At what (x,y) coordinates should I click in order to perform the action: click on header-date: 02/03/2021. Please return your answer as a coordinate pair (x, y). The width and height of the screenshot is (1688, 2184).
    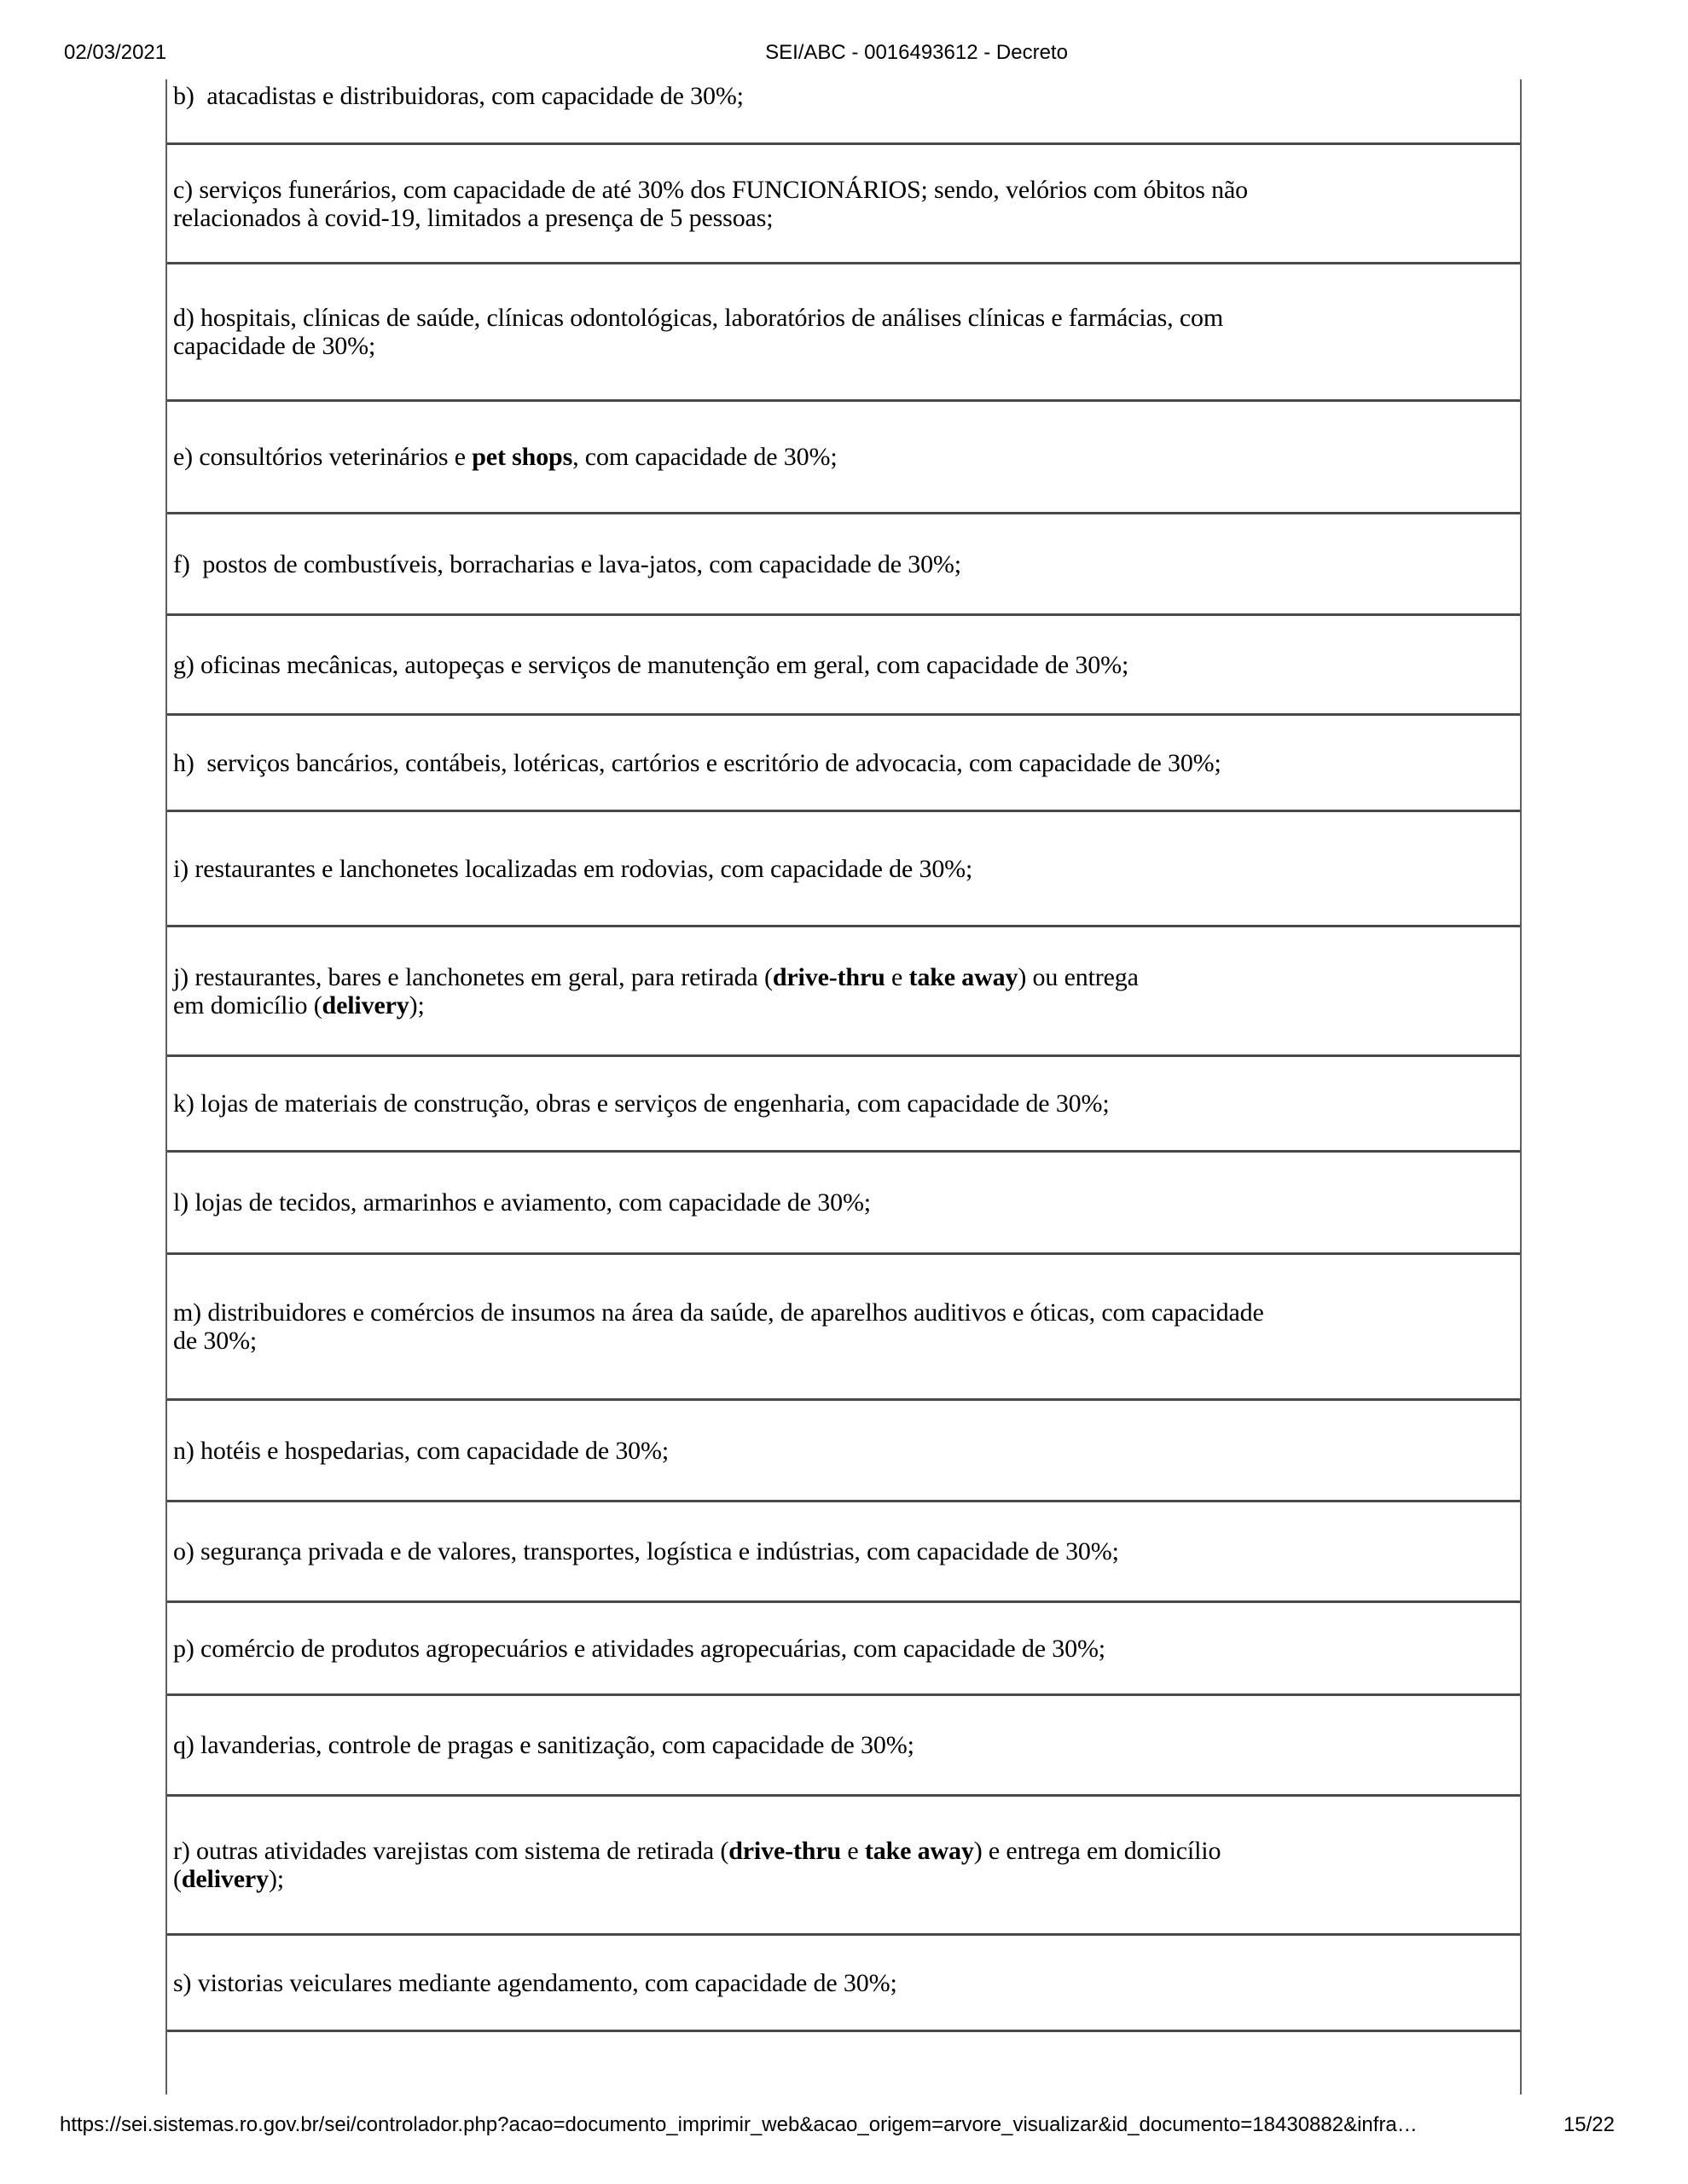
    Looking at the image, I should click on (116, 52).